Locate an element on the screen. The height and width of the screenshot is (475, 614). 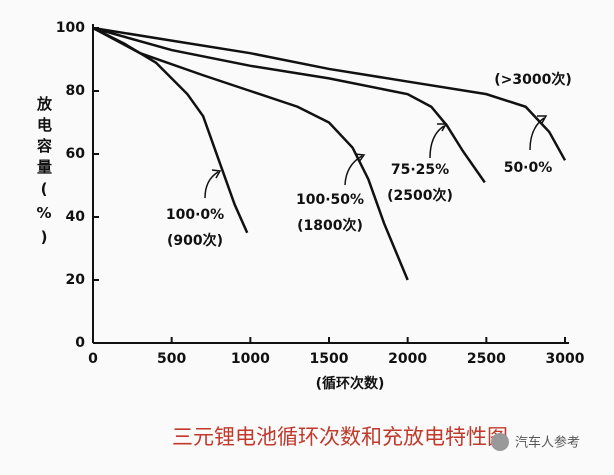
annotation: (2500次) is located at coordinates (420, 195).